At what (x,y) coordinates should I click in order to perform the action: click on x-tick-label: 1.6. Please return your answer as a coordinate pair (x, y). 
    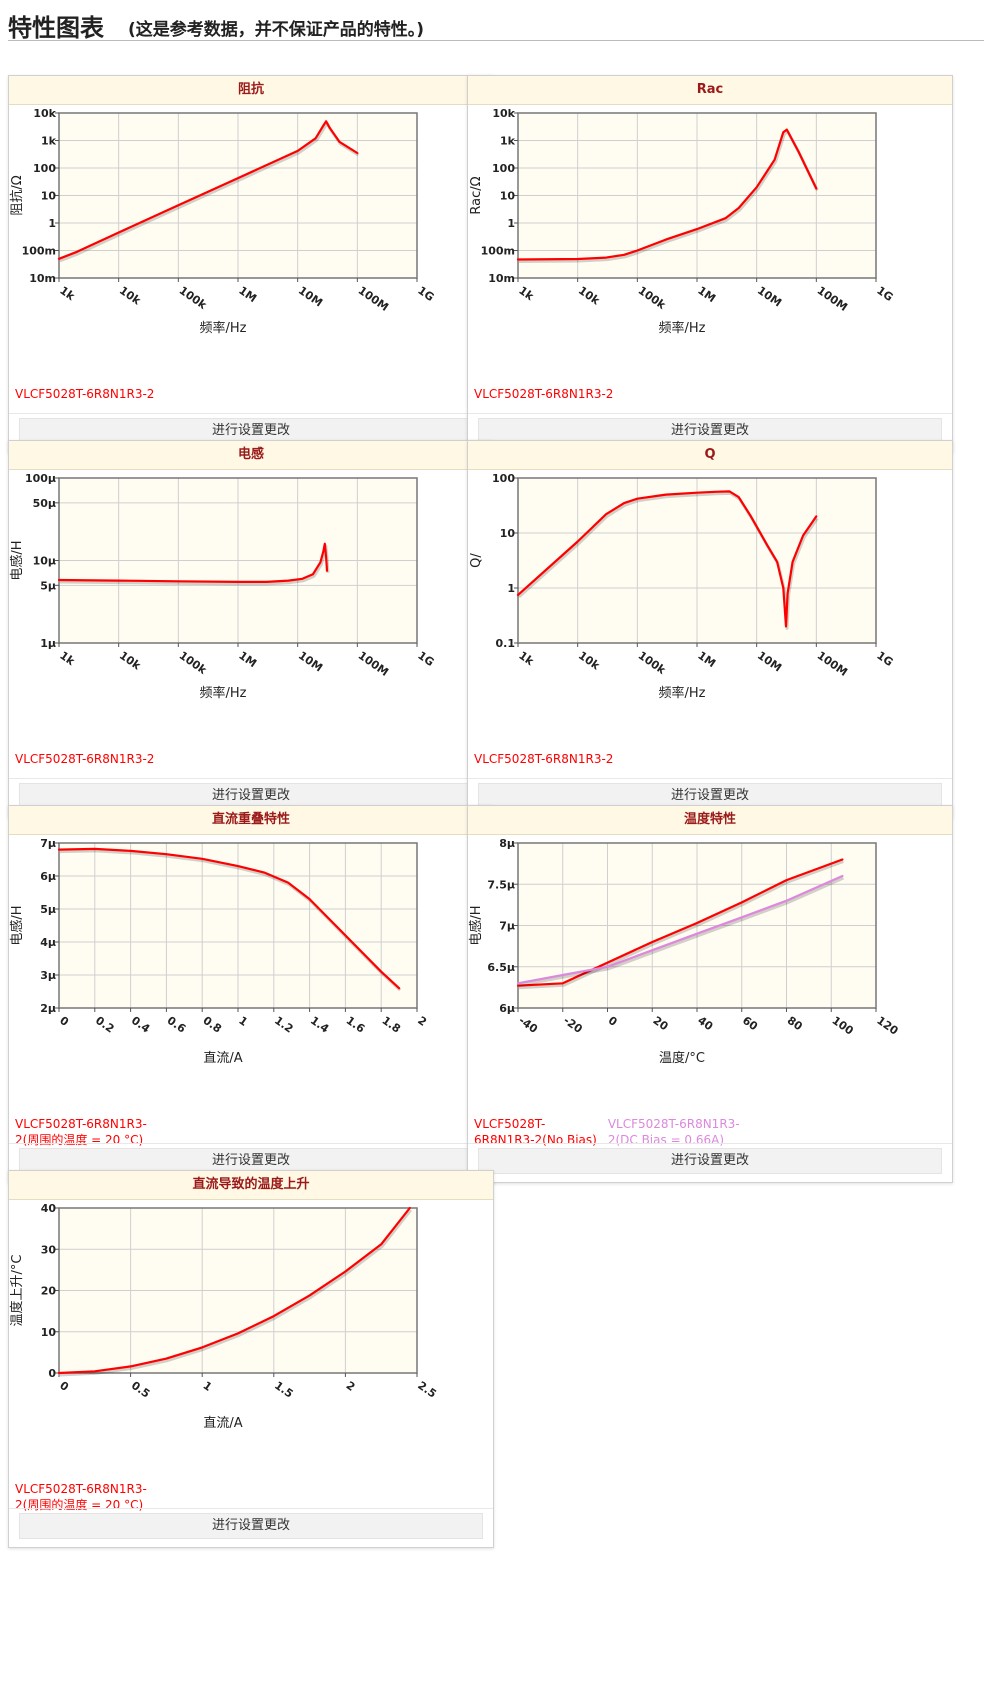
    Looking at the image, I should click on (356, 1025).